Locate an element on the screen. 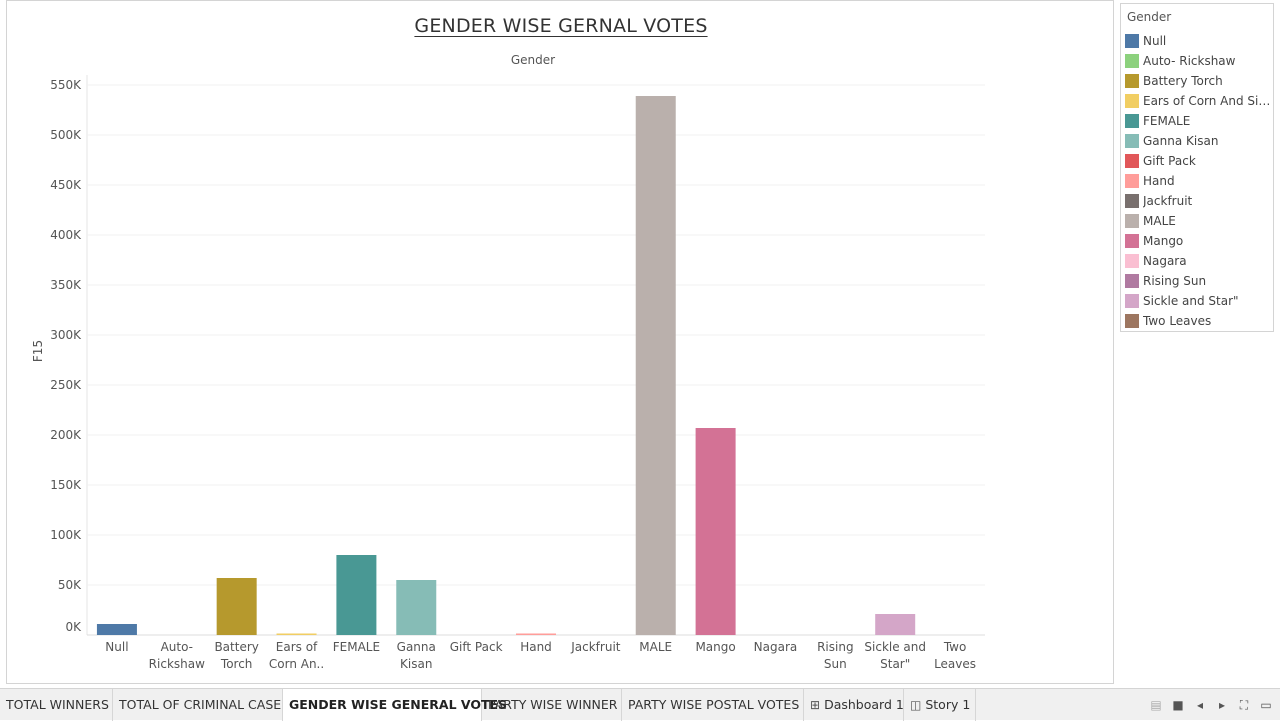 The height and width of the screenshot is (721, 1280). tab-story-1: ◫ Story 1 is located at coordinates (940, 705).